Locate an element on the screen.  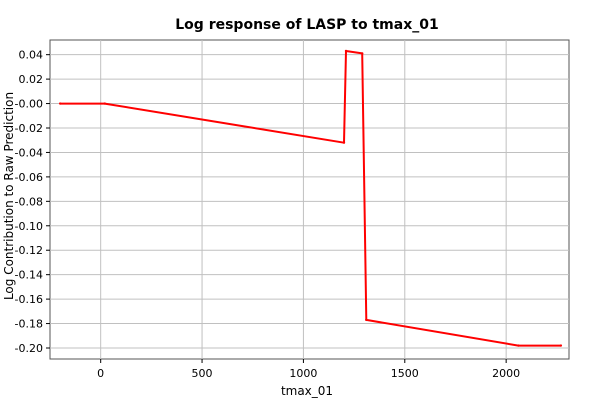
y-axis-label: Log Contribution to Raw Prediction is located at coordinates (9, 196).